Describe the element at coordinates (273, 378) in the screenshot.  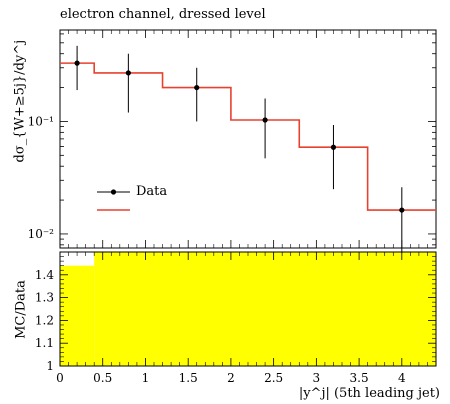
I see `x-tick-label: 2.5` at that location.